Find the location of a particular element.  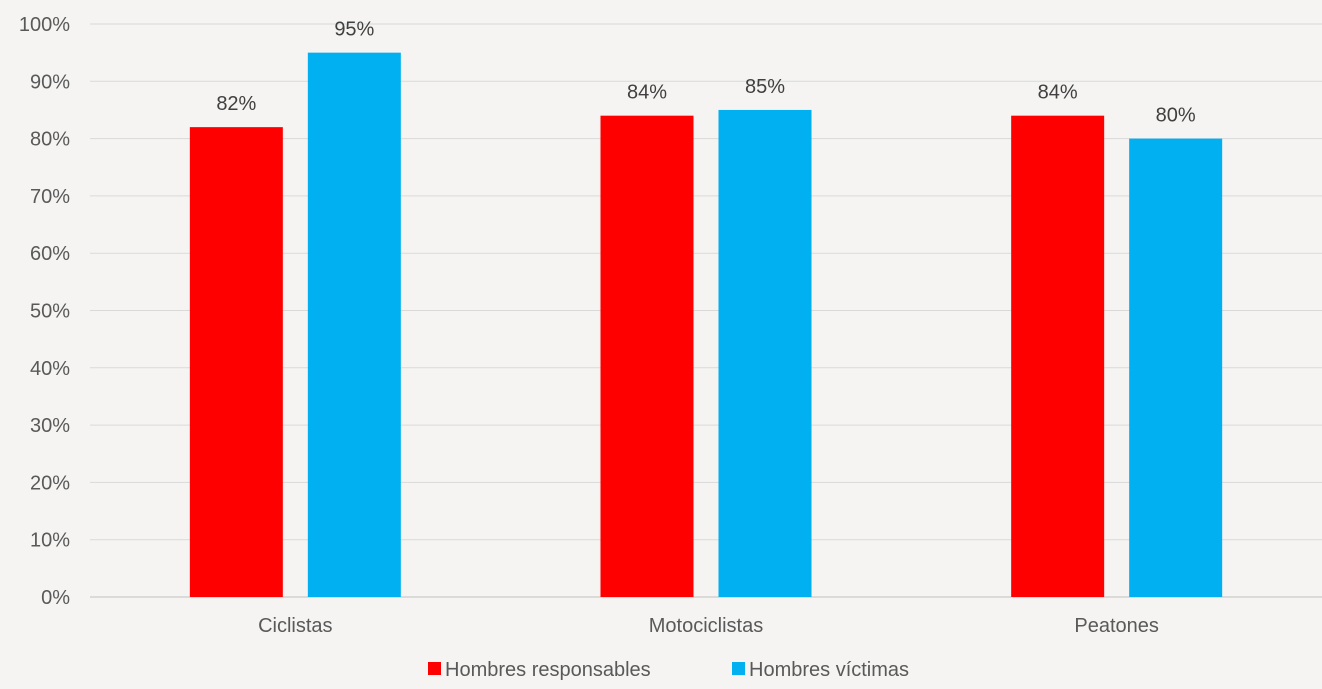

bar-victimas-peatones is located at coordinates (1176, 367).